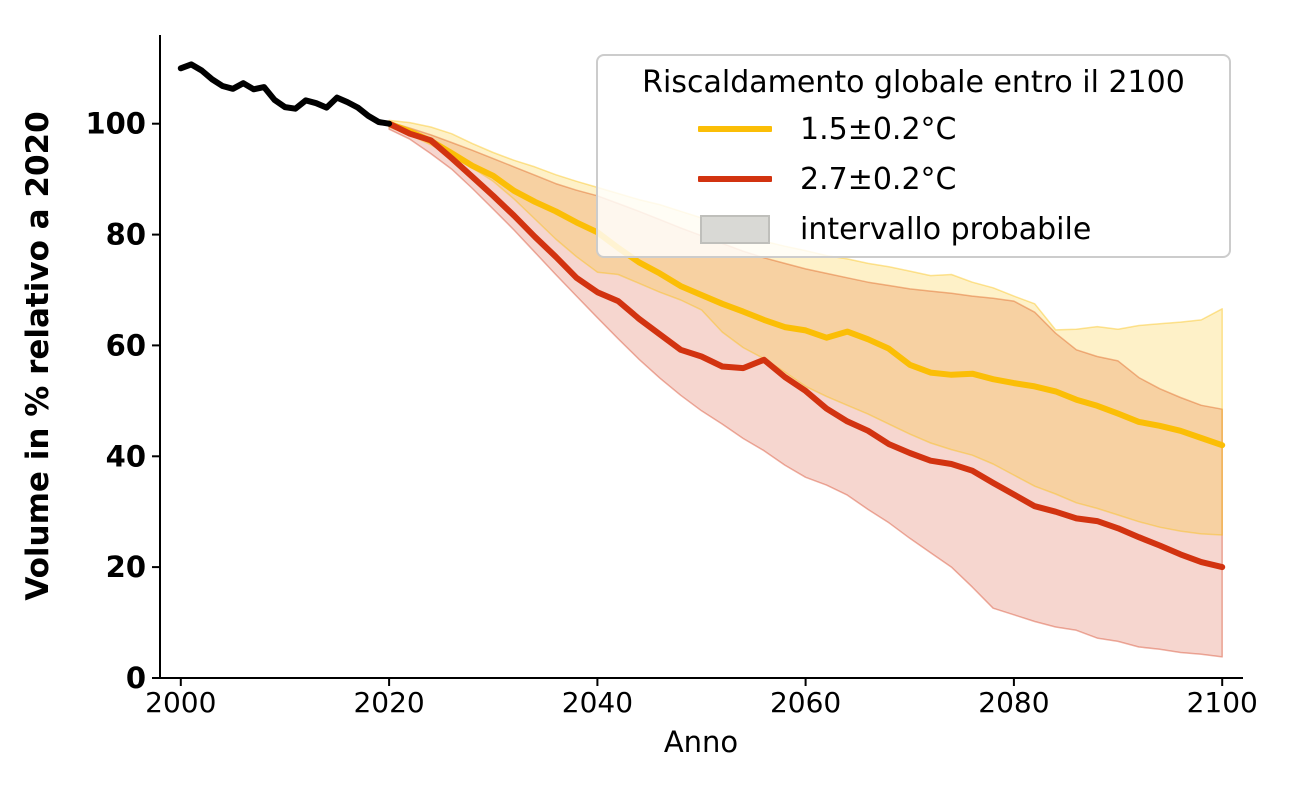  What do you see at coordinates (388, 702) in the screenshot?
I see `x-tick-label: 2020` at bounding box center [388, 702].